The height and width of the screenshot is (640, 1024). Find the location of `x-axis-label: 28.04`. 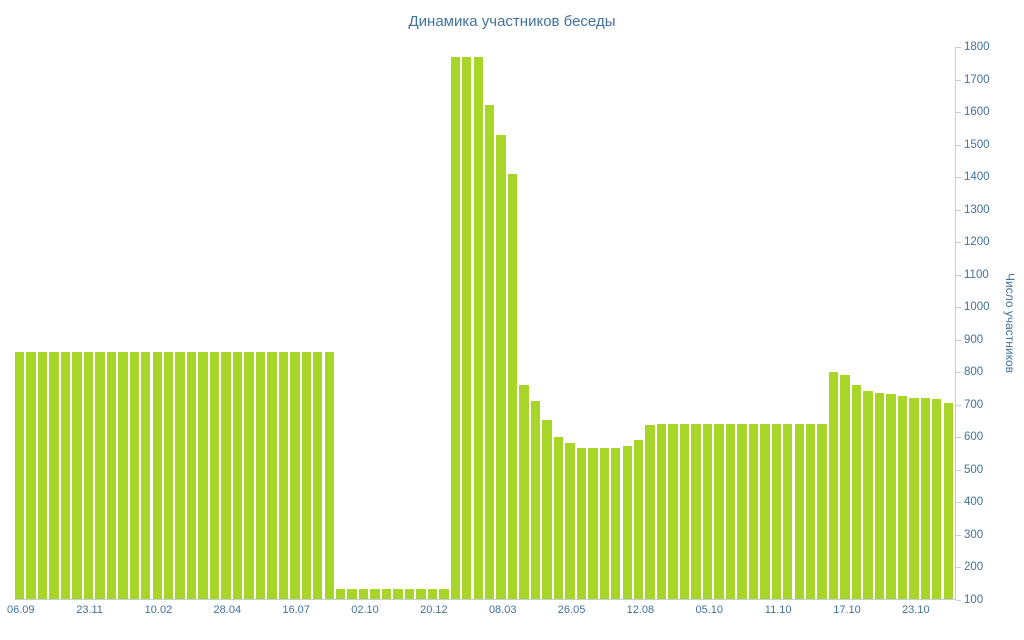

x-axis-label: 28.04 is located at coordinates (227, 610).